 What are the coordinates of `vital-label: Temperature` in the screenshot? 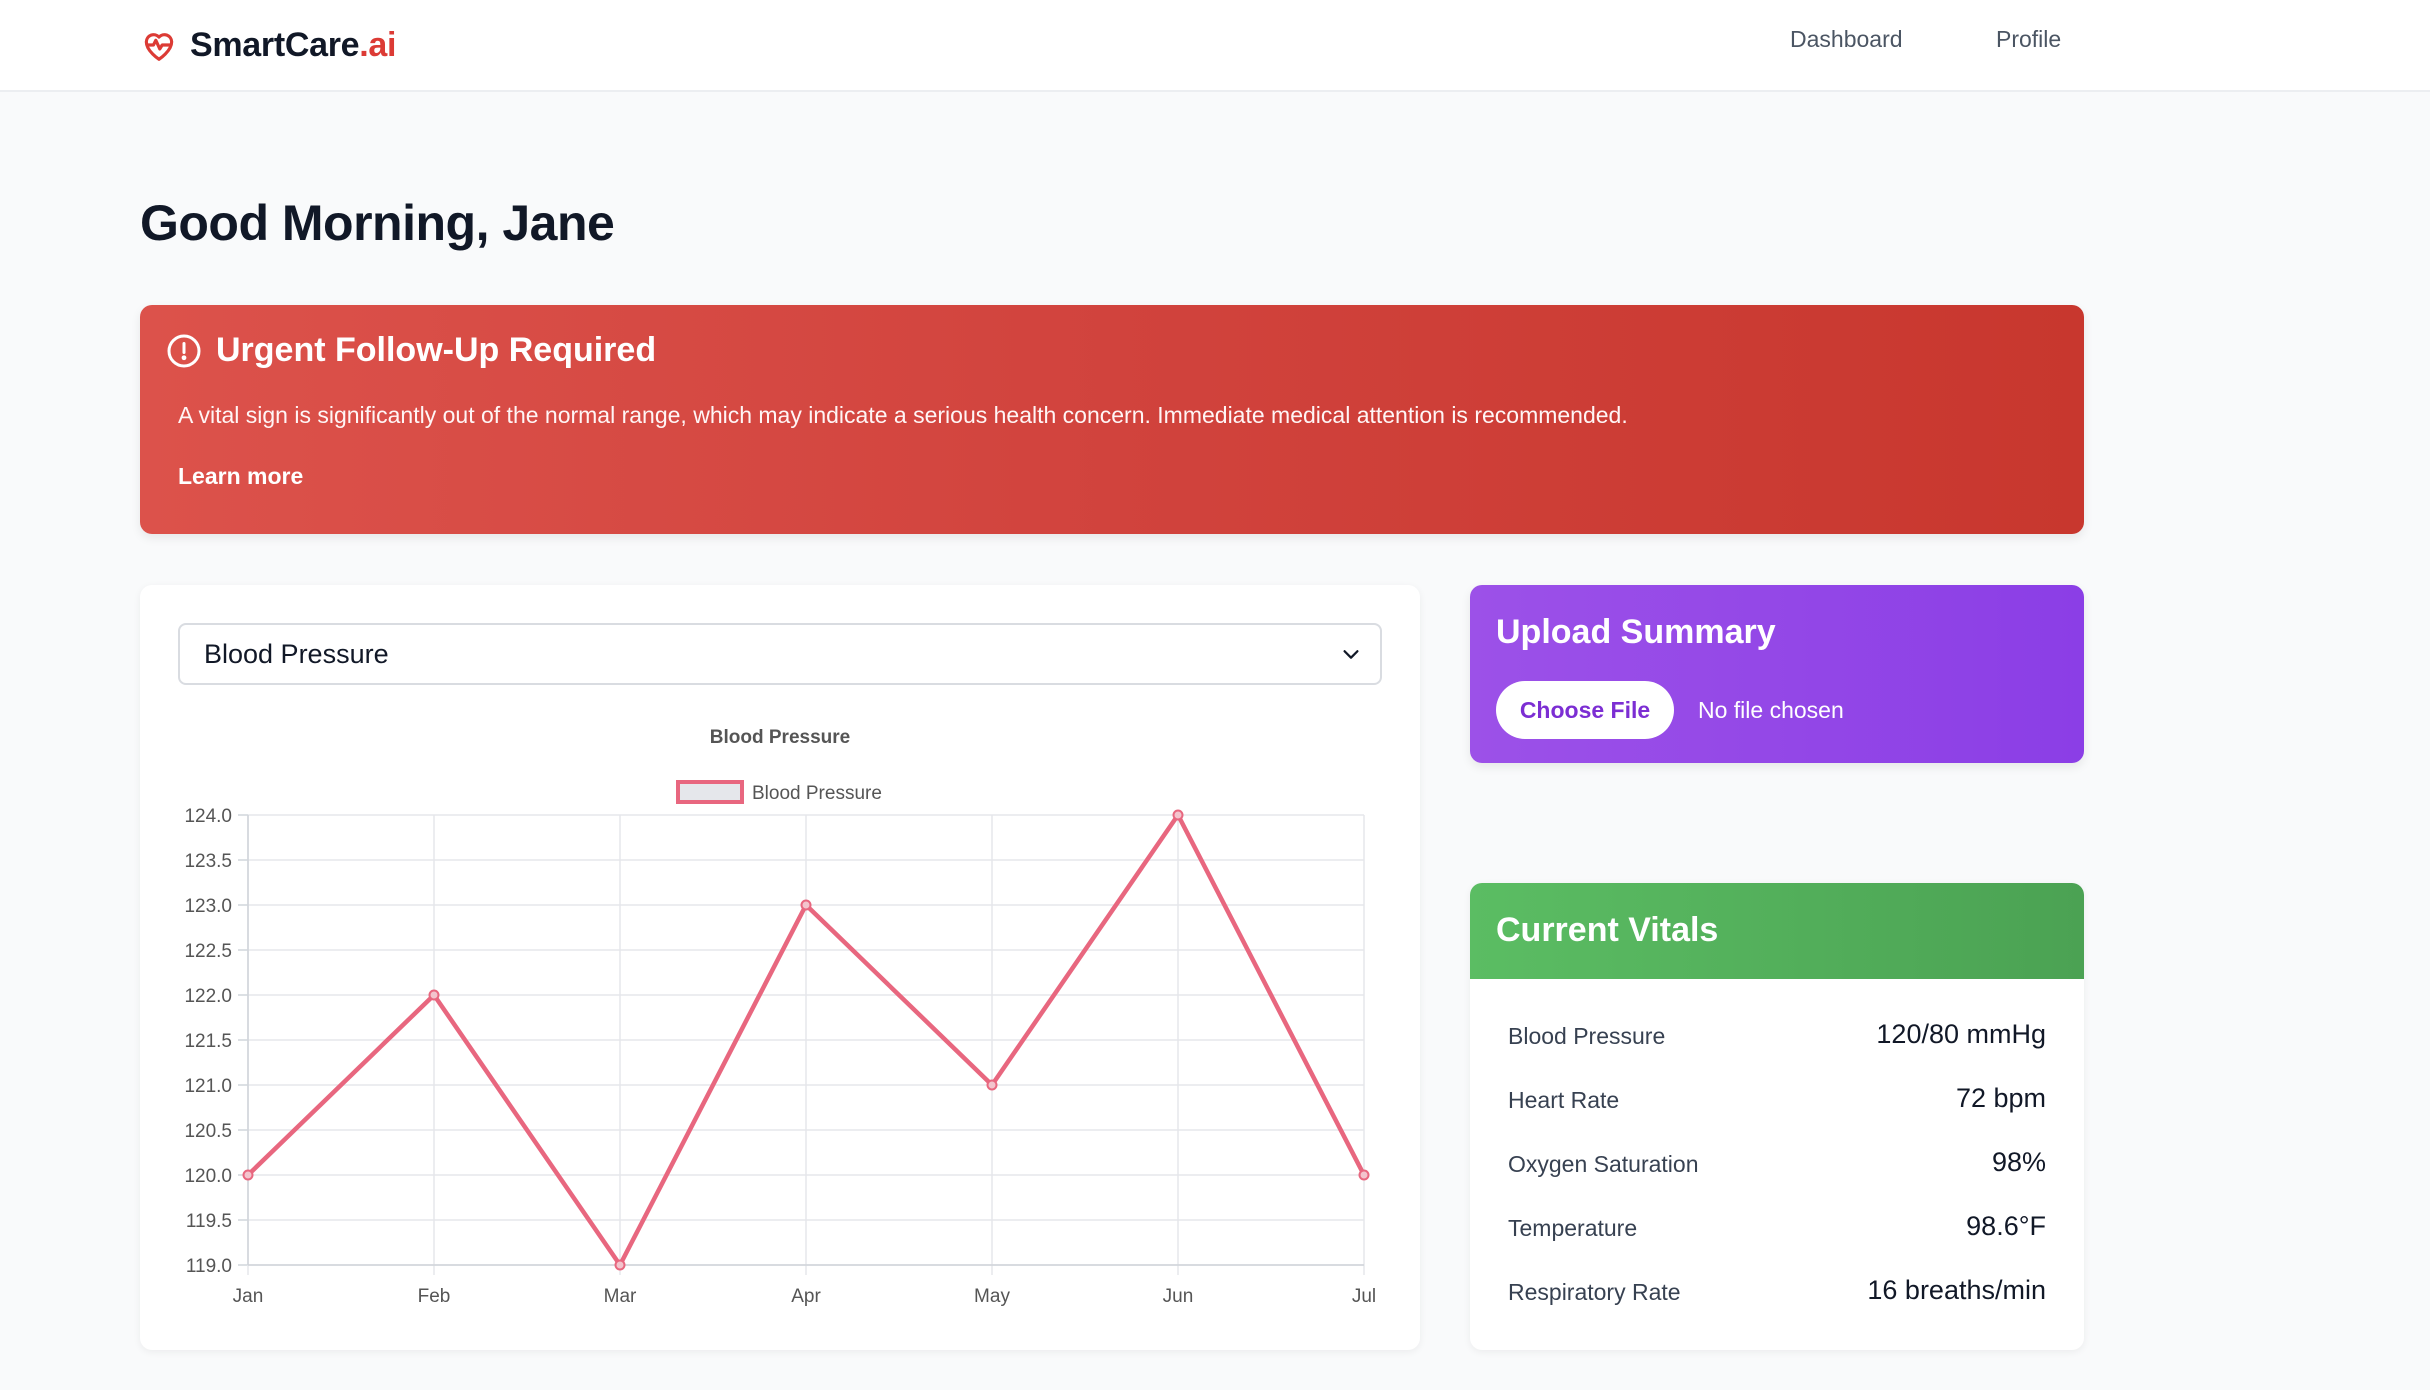 It's located at (1572, 1228).